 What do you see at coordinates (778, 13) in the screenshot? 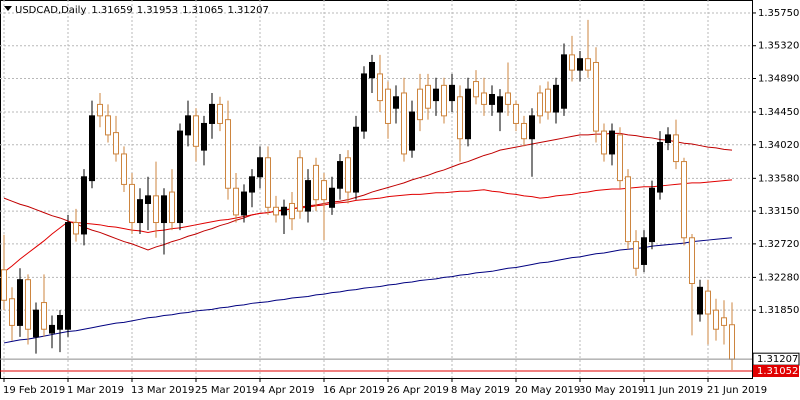
I see `y-tick-label: 1.35750` at bounding box center [778, 13].